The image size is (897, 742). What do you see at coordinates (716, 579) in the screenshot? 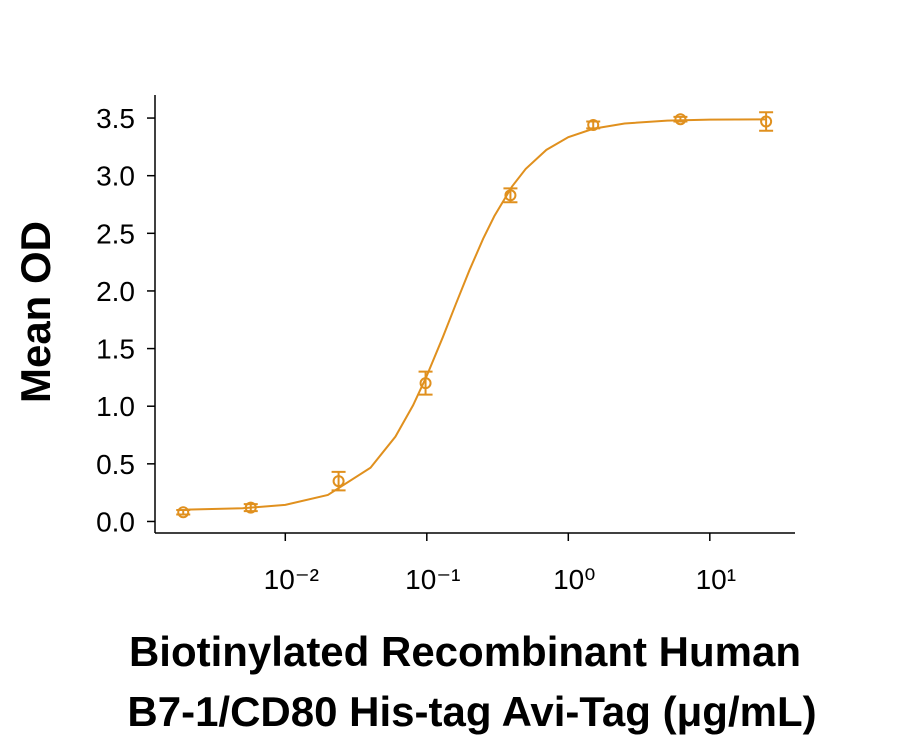
I see `x-tick-label: 10¹` at bounding box center [716, 579].